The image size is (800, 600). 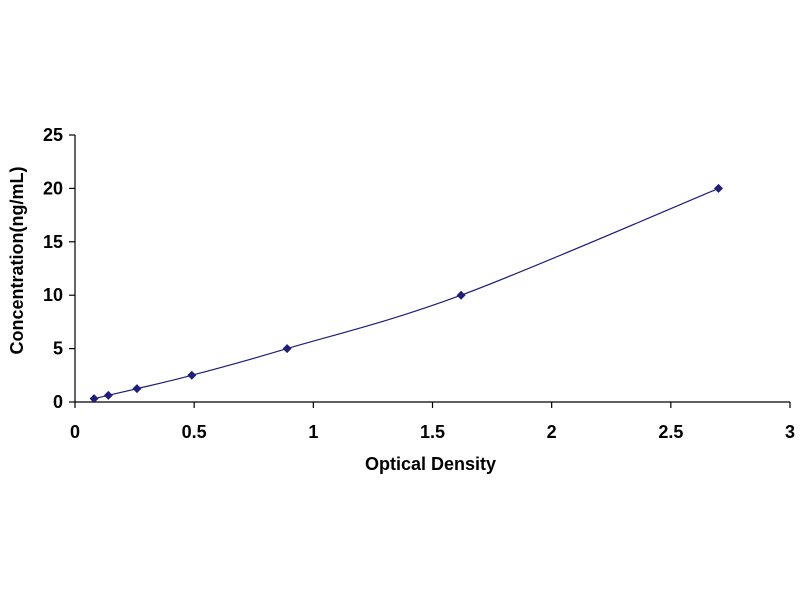 I want to click on y-tick-label: 20, so click(x=53, y=188).